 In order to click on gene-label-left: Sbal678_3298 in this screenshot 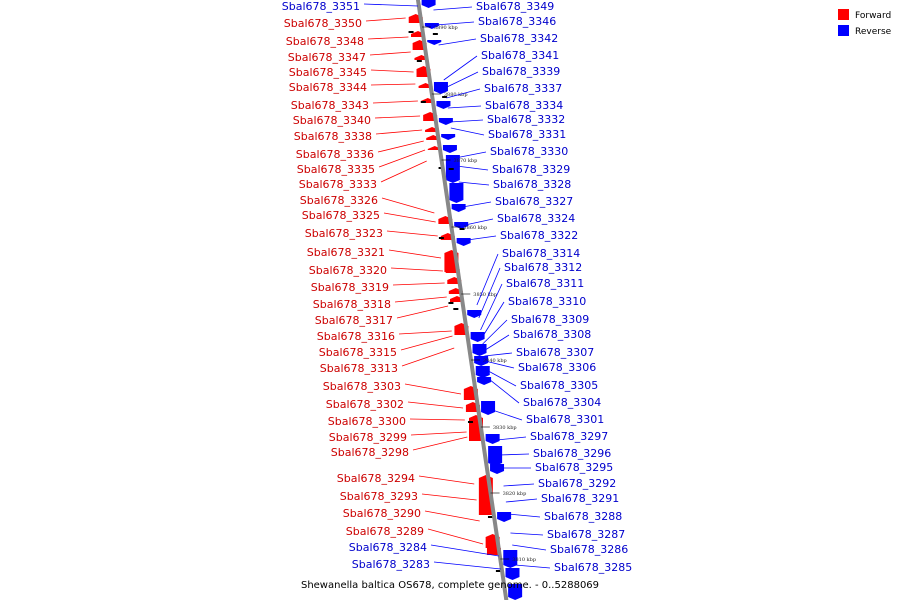, I will do `click(370, 452)`.